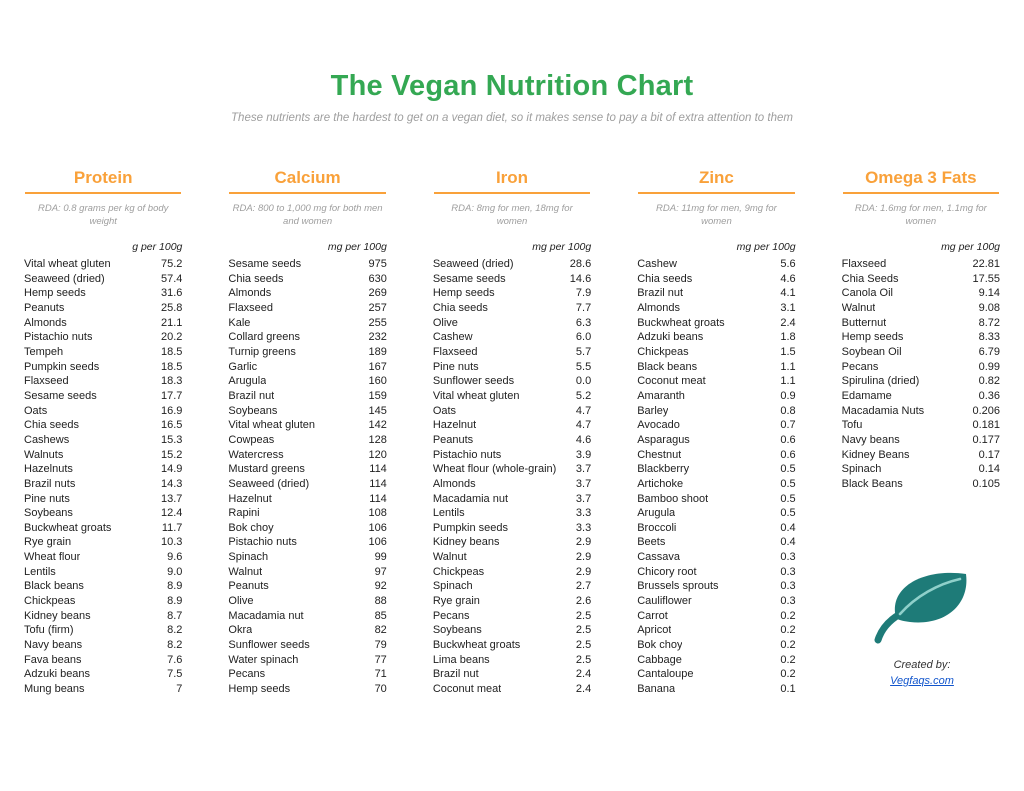 This screenshot has width=1024, height=791. What do you see at coordinates (461, 659) in the screenshot?
I see `food-name: Lima beans` at bounding box center [461, 659].